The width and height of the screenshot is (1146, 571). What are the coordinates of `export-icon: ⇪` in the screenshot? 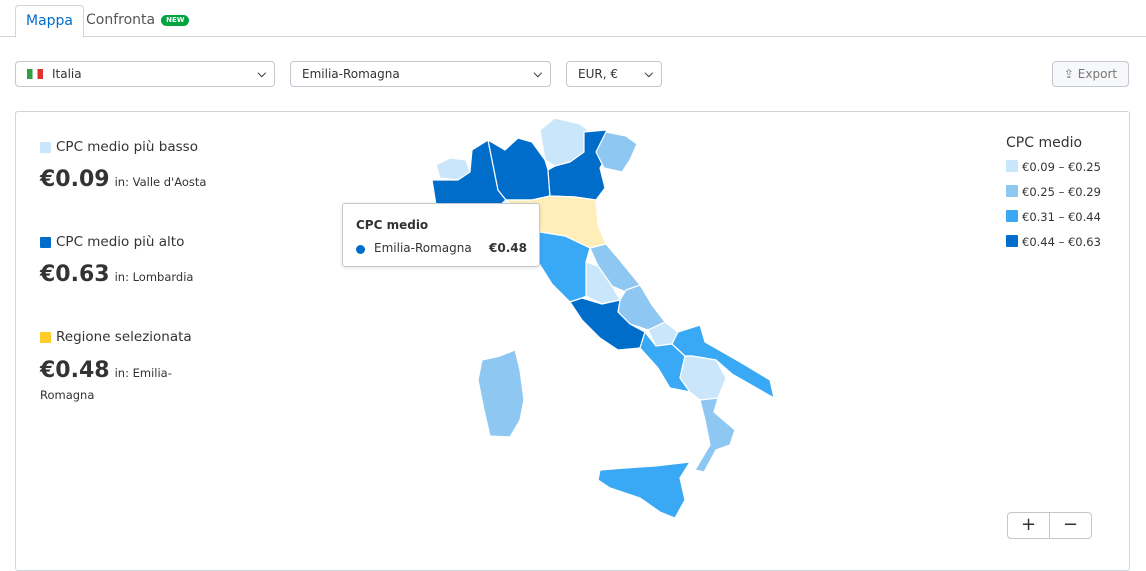 It's located at (1070, 74).